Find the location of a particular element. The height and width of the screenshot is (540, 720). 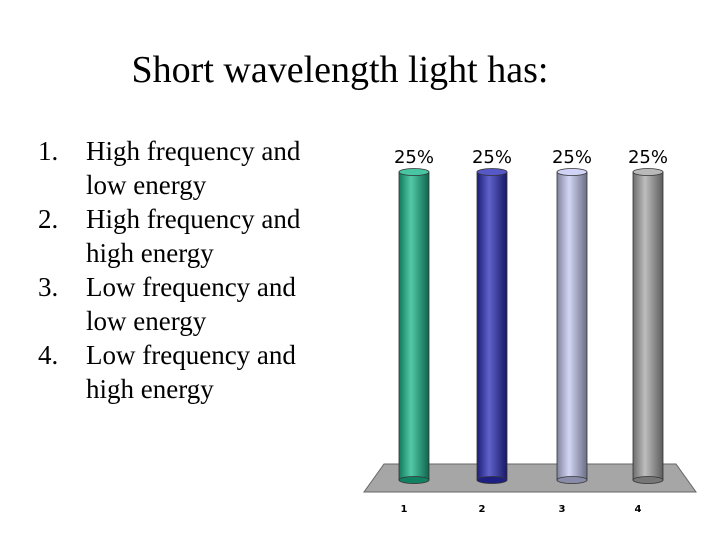

answer-option: 4. Low frequency and high energy is located at coordinates (198, 372).